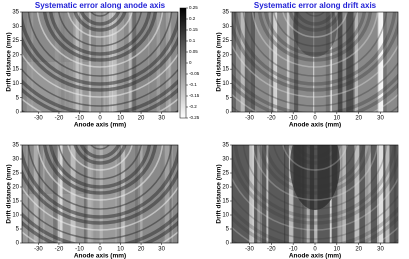  I want to click on colorbar-tick-label: -0.25, so click(194, 117).